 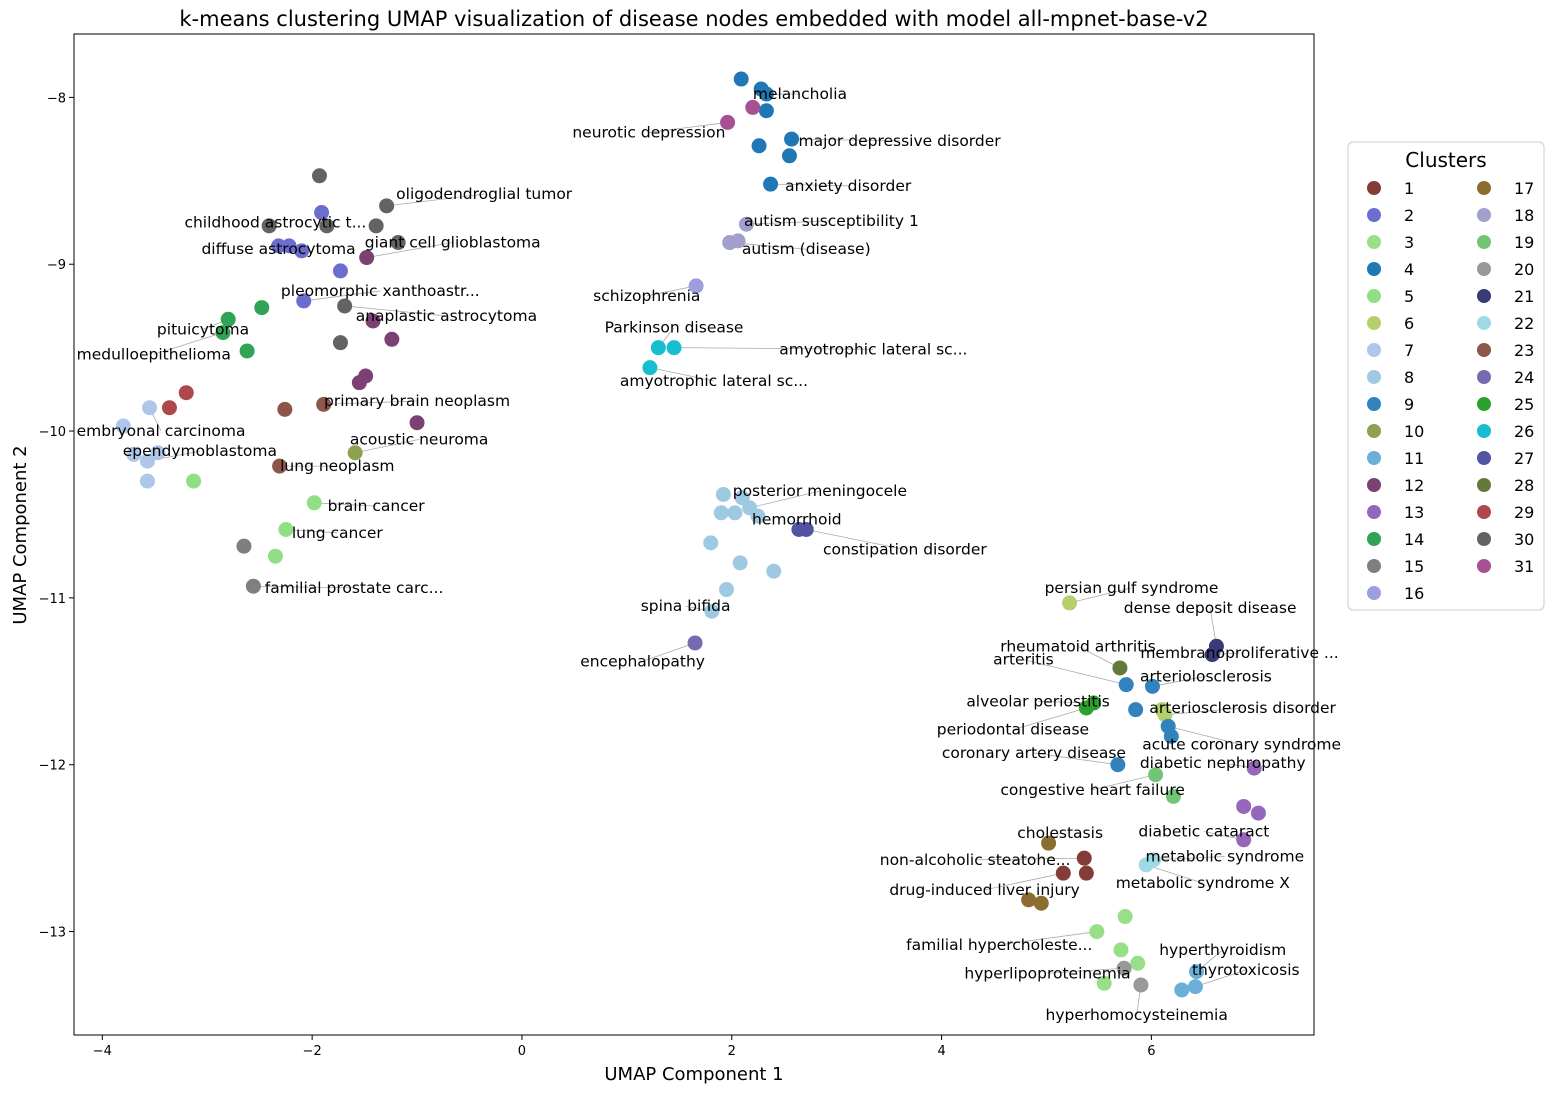 What do you see at coordinates (1409, 188) in the screenshot?
I see `legend-label: 1` at bounding box center [1409, 188].